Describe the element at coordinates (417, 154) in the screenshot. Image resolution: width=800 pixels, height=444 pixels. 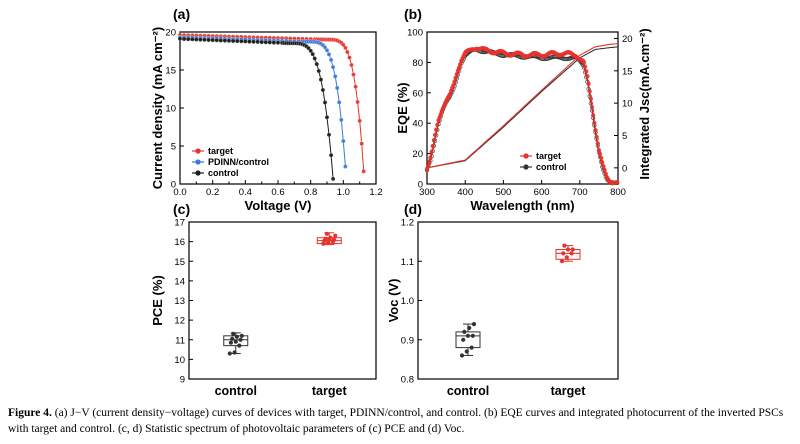
I see `panel-b-y-tick-label: 20` at that location.